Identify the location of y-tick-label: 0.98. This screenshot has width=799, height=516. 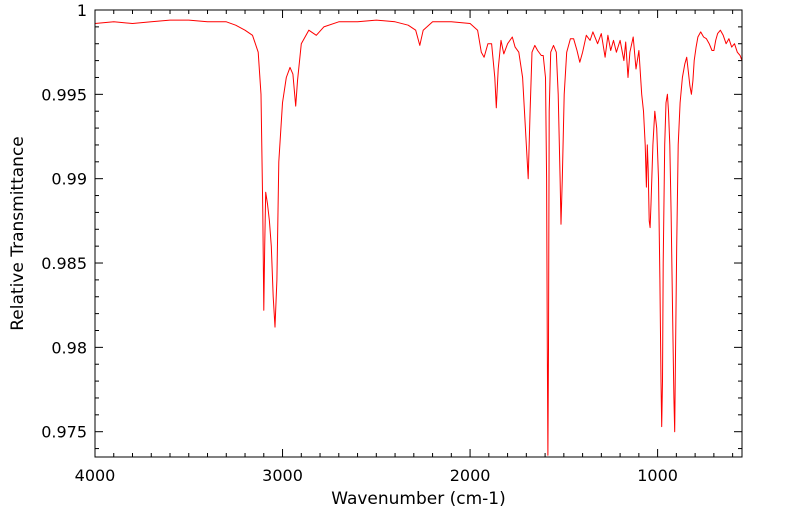
(69, 347).